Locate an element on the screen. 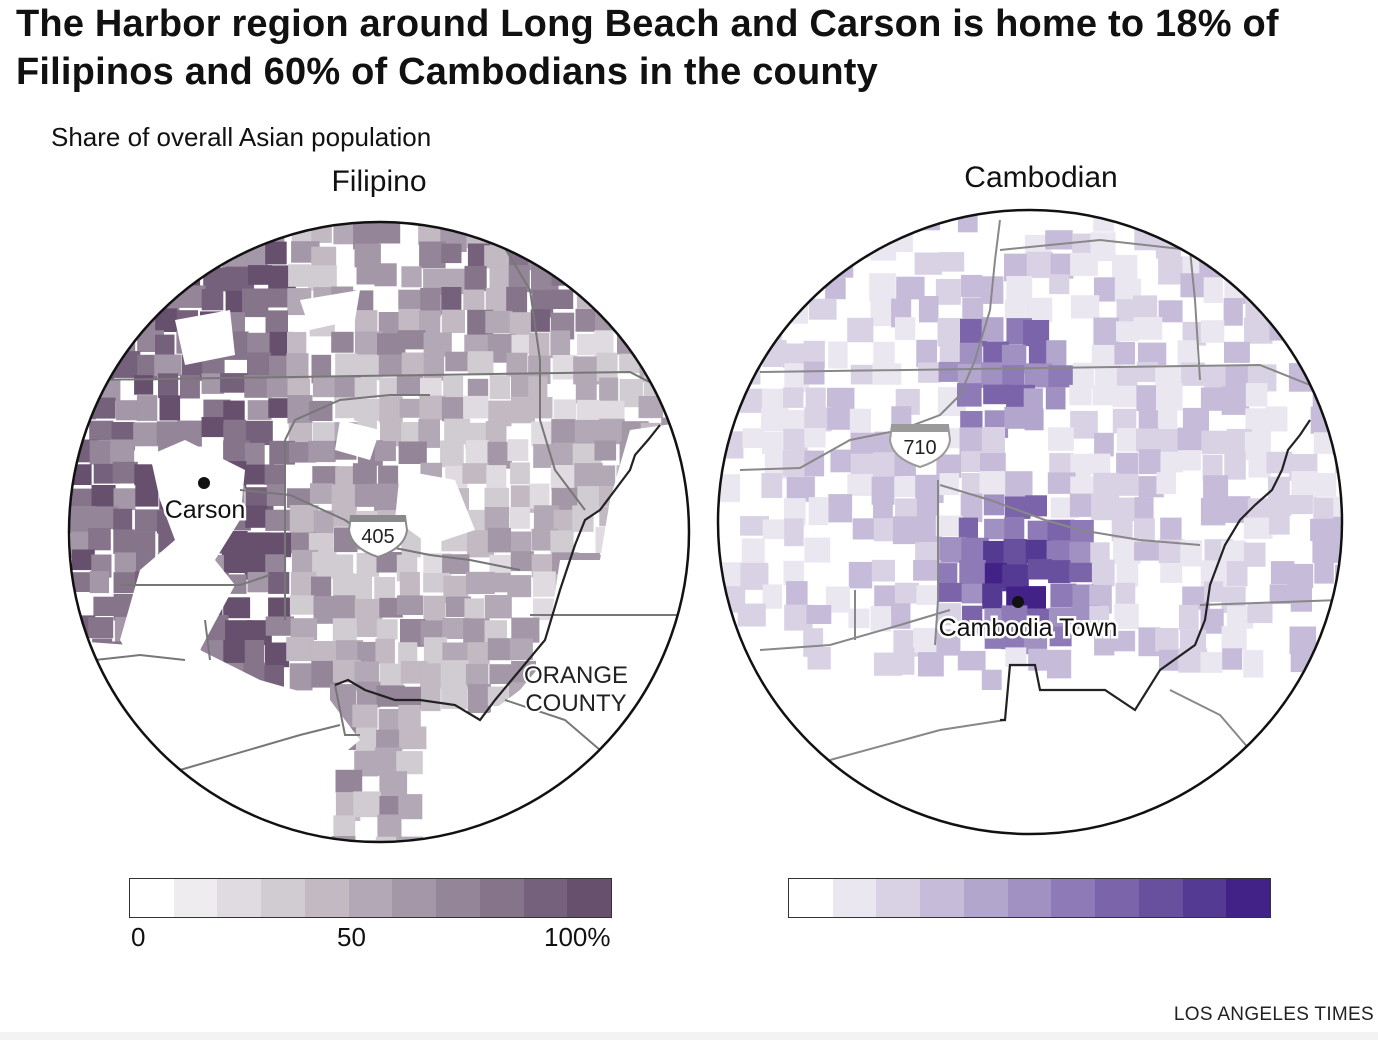 The height and width of the screenshot is (1040, 1378). orange-county-label-line1: ORANGE is located at coordinates (576, 675).